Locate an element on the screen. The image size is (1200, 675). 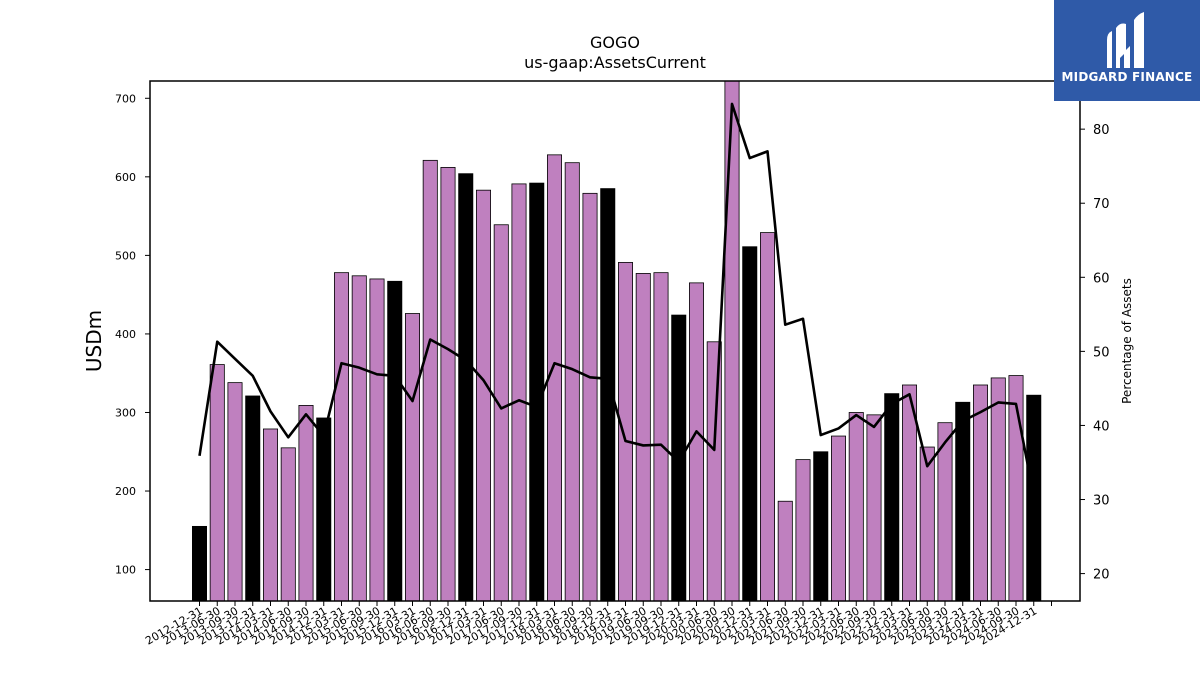
y2-tick-label: 30 is located at coordinates (1101, 501).